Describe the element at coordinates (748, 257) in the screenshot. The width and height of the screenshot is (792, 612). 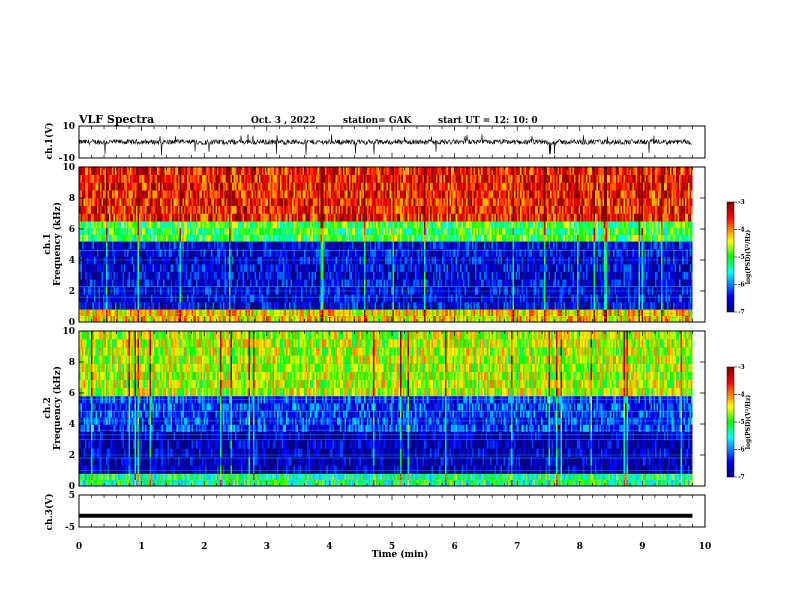
I see `ch1-colorbar-label: log(PSD)(V²/Hz)` at that location.